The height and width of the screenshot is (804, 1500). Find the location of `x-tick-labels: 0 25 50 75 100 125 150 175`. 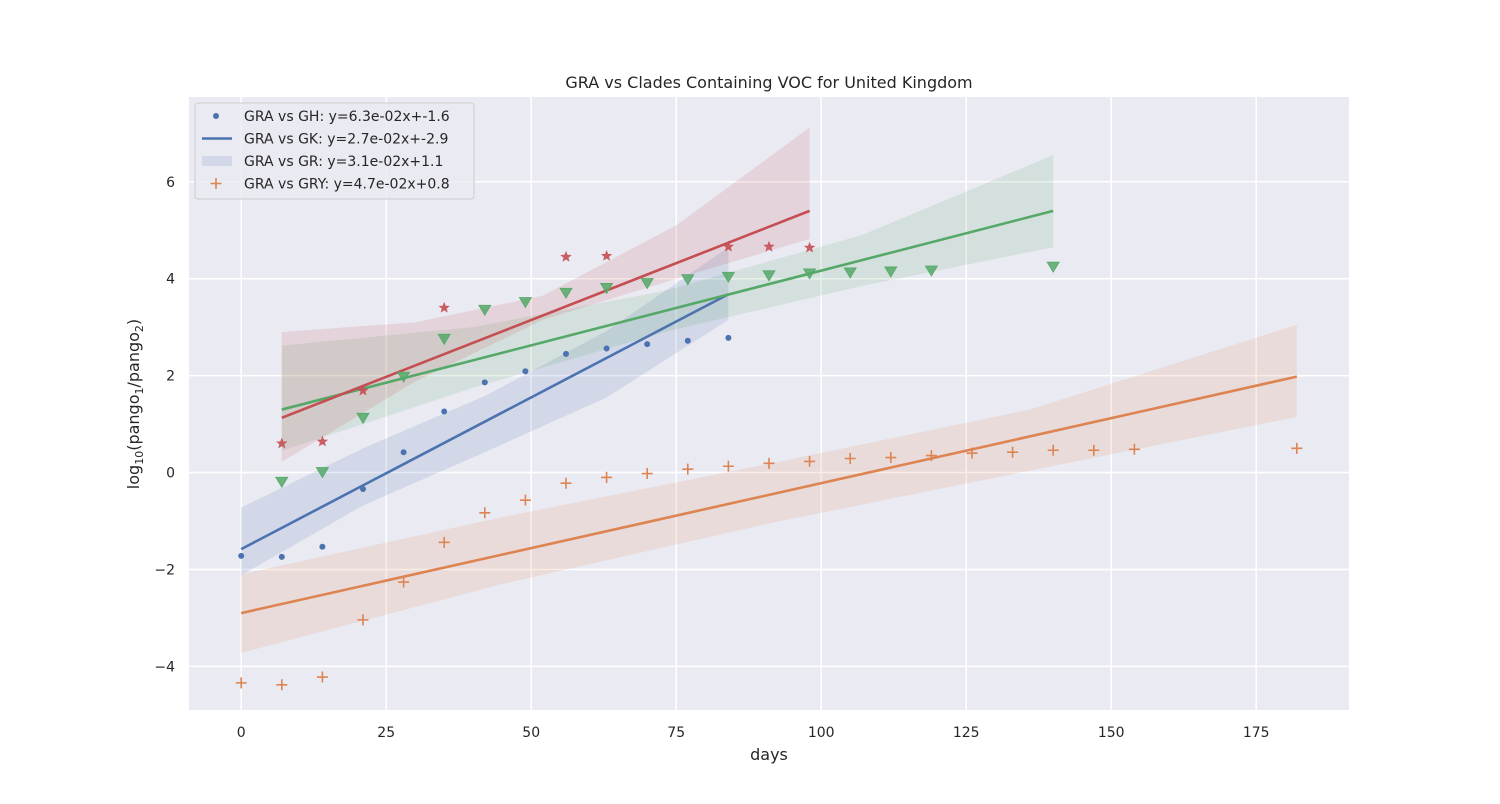

x-tick-labels: 0 25 50 75 100 125 150 175 is located at coordinates (753, 733).